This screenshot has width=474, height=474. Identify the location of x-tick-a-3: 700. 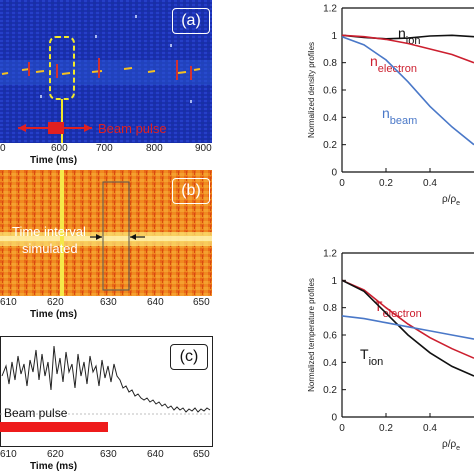
(104, 148).